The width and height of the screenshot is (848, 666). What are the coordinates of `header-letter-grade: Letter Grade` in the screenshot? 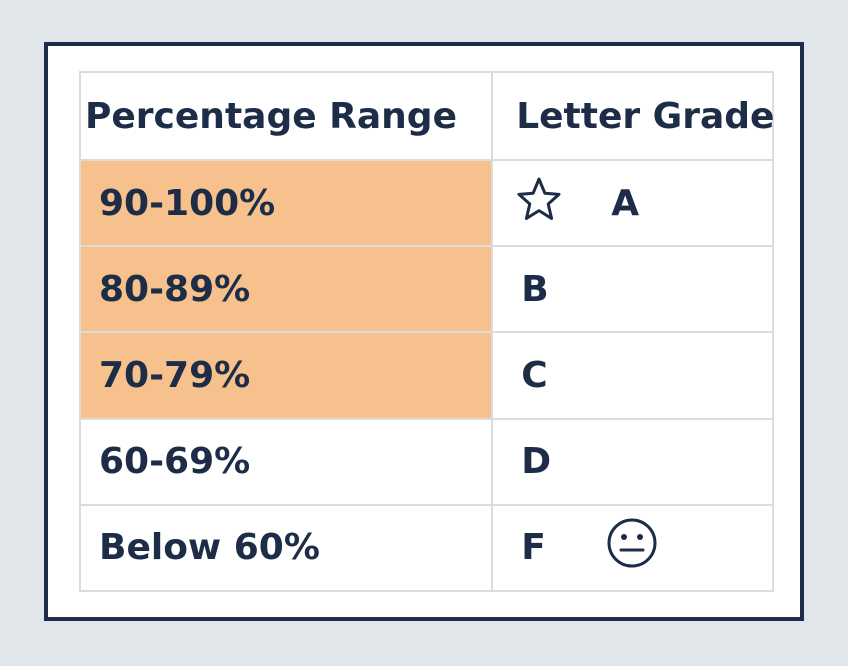 It's located at (632, 116).